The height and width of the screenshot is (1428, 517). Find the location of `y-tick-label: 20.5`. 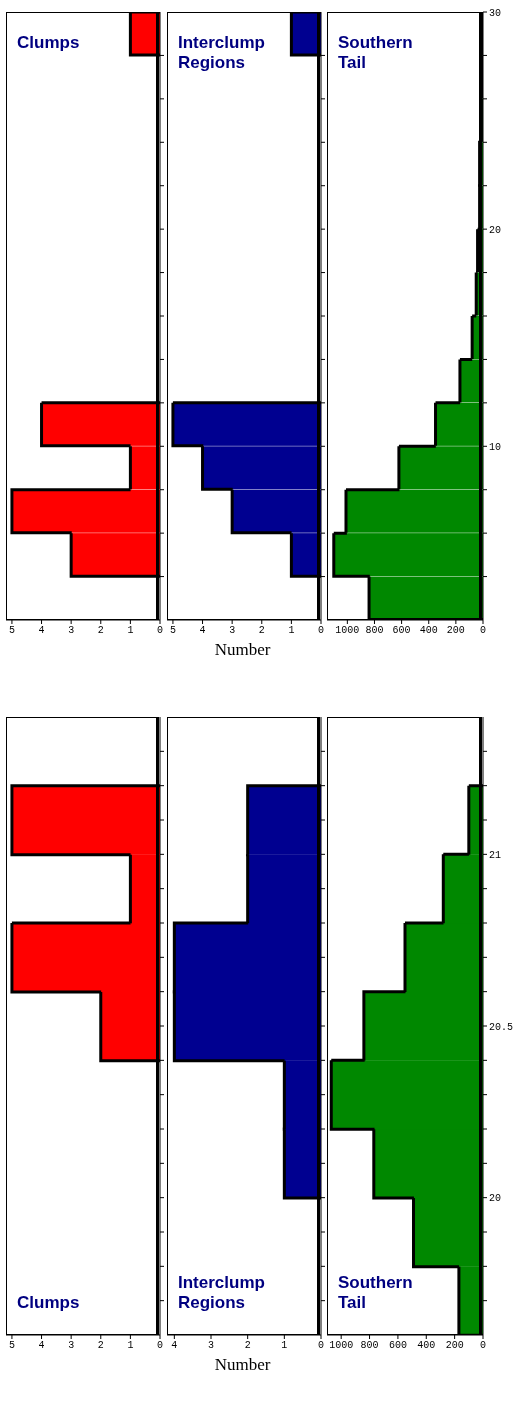

y-tick-label: 20.5 is located at coordinates (501, 1027).